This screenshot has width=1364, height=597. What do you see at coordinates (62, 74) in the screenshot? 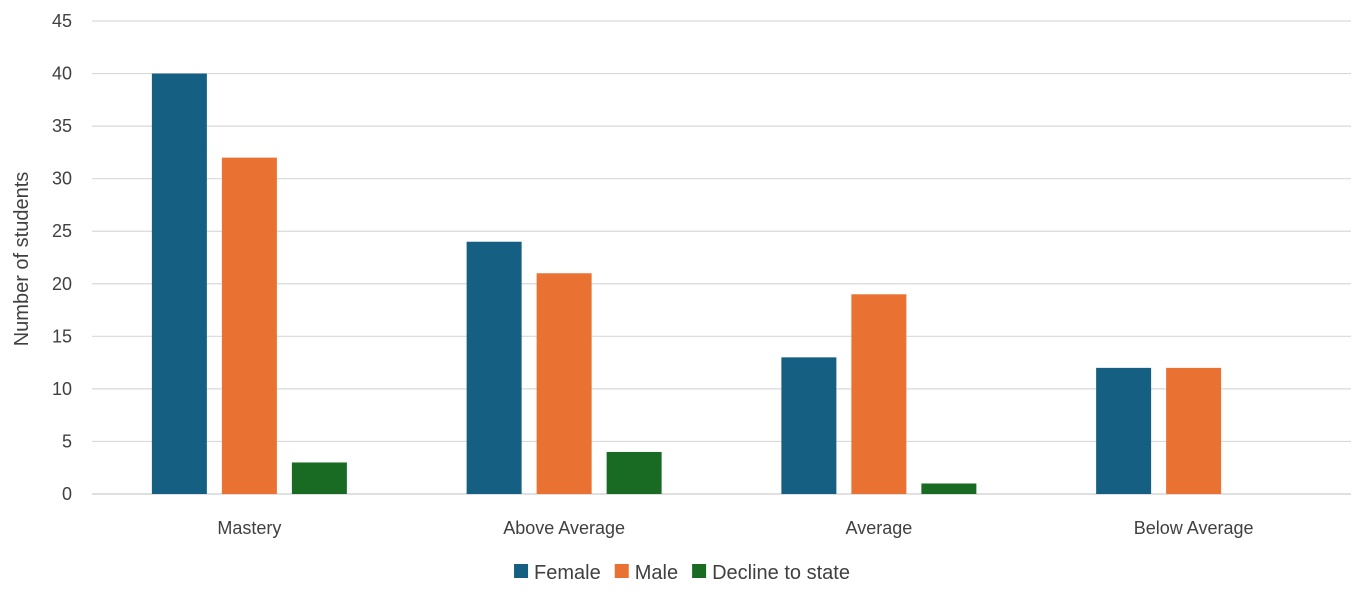
I see `y-tick-label: 40` at bounding box center [62, 74].